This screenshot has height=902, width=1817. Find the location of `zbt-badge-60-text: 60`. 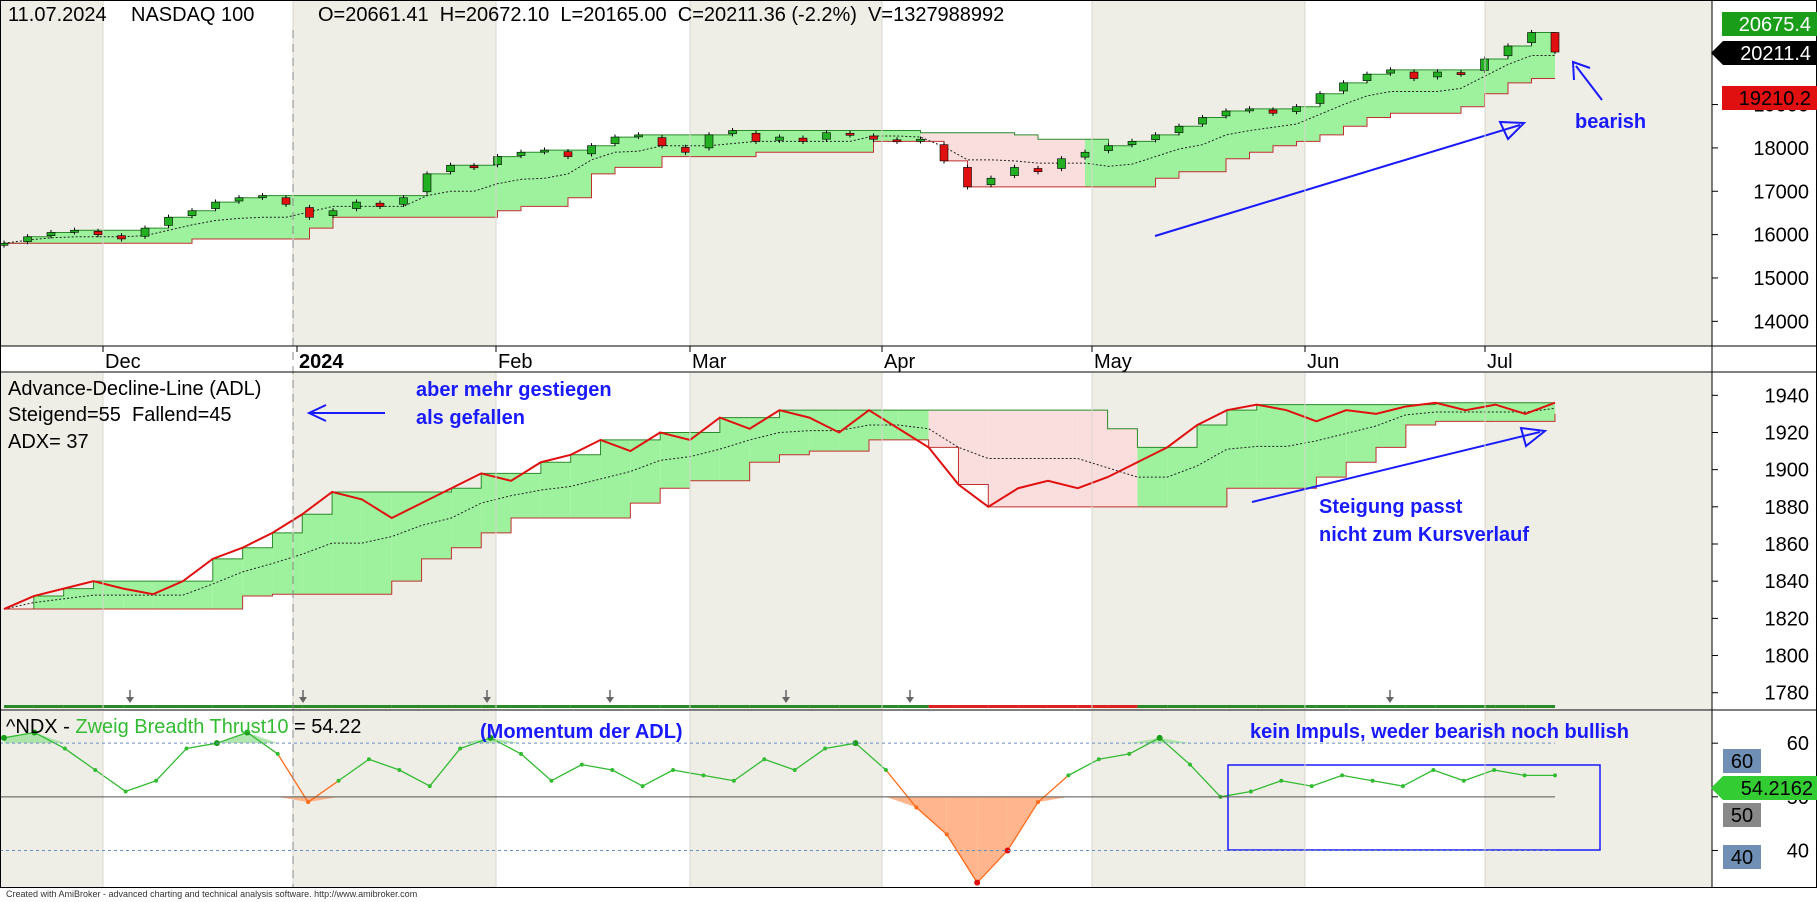

zbt-badge-60-text: 60 is located at coordinates (1742, 762).